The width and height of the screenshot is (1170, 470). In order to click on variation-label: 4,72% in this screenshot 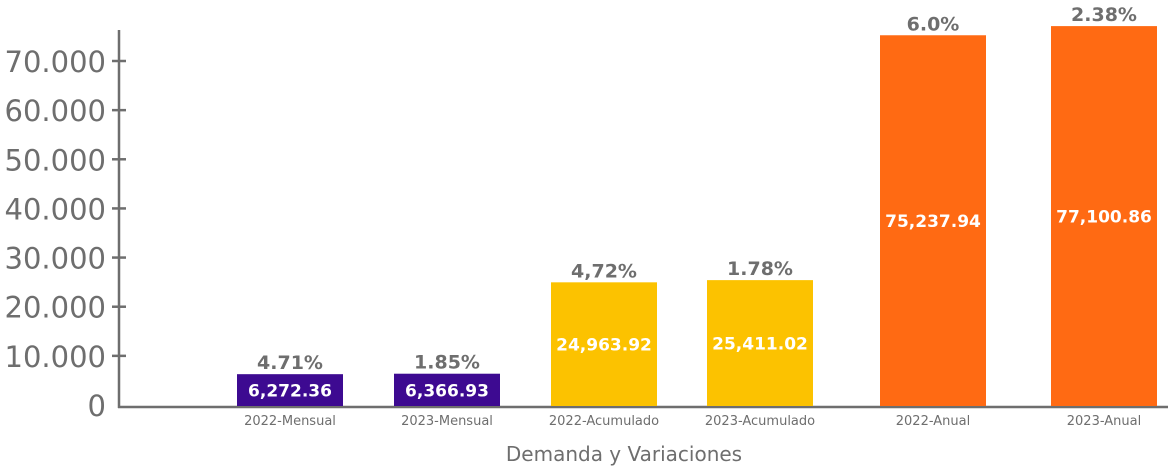, I will do `click(604, 271)`.